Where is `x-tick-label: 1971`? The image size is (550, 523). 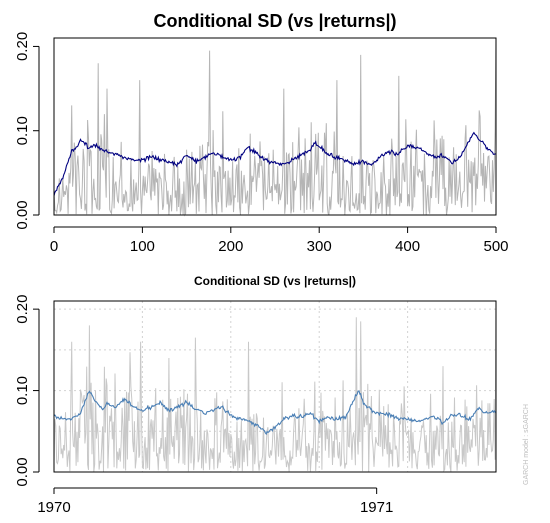 x-tick-label: 1971 is located at coordinates (376, 507).